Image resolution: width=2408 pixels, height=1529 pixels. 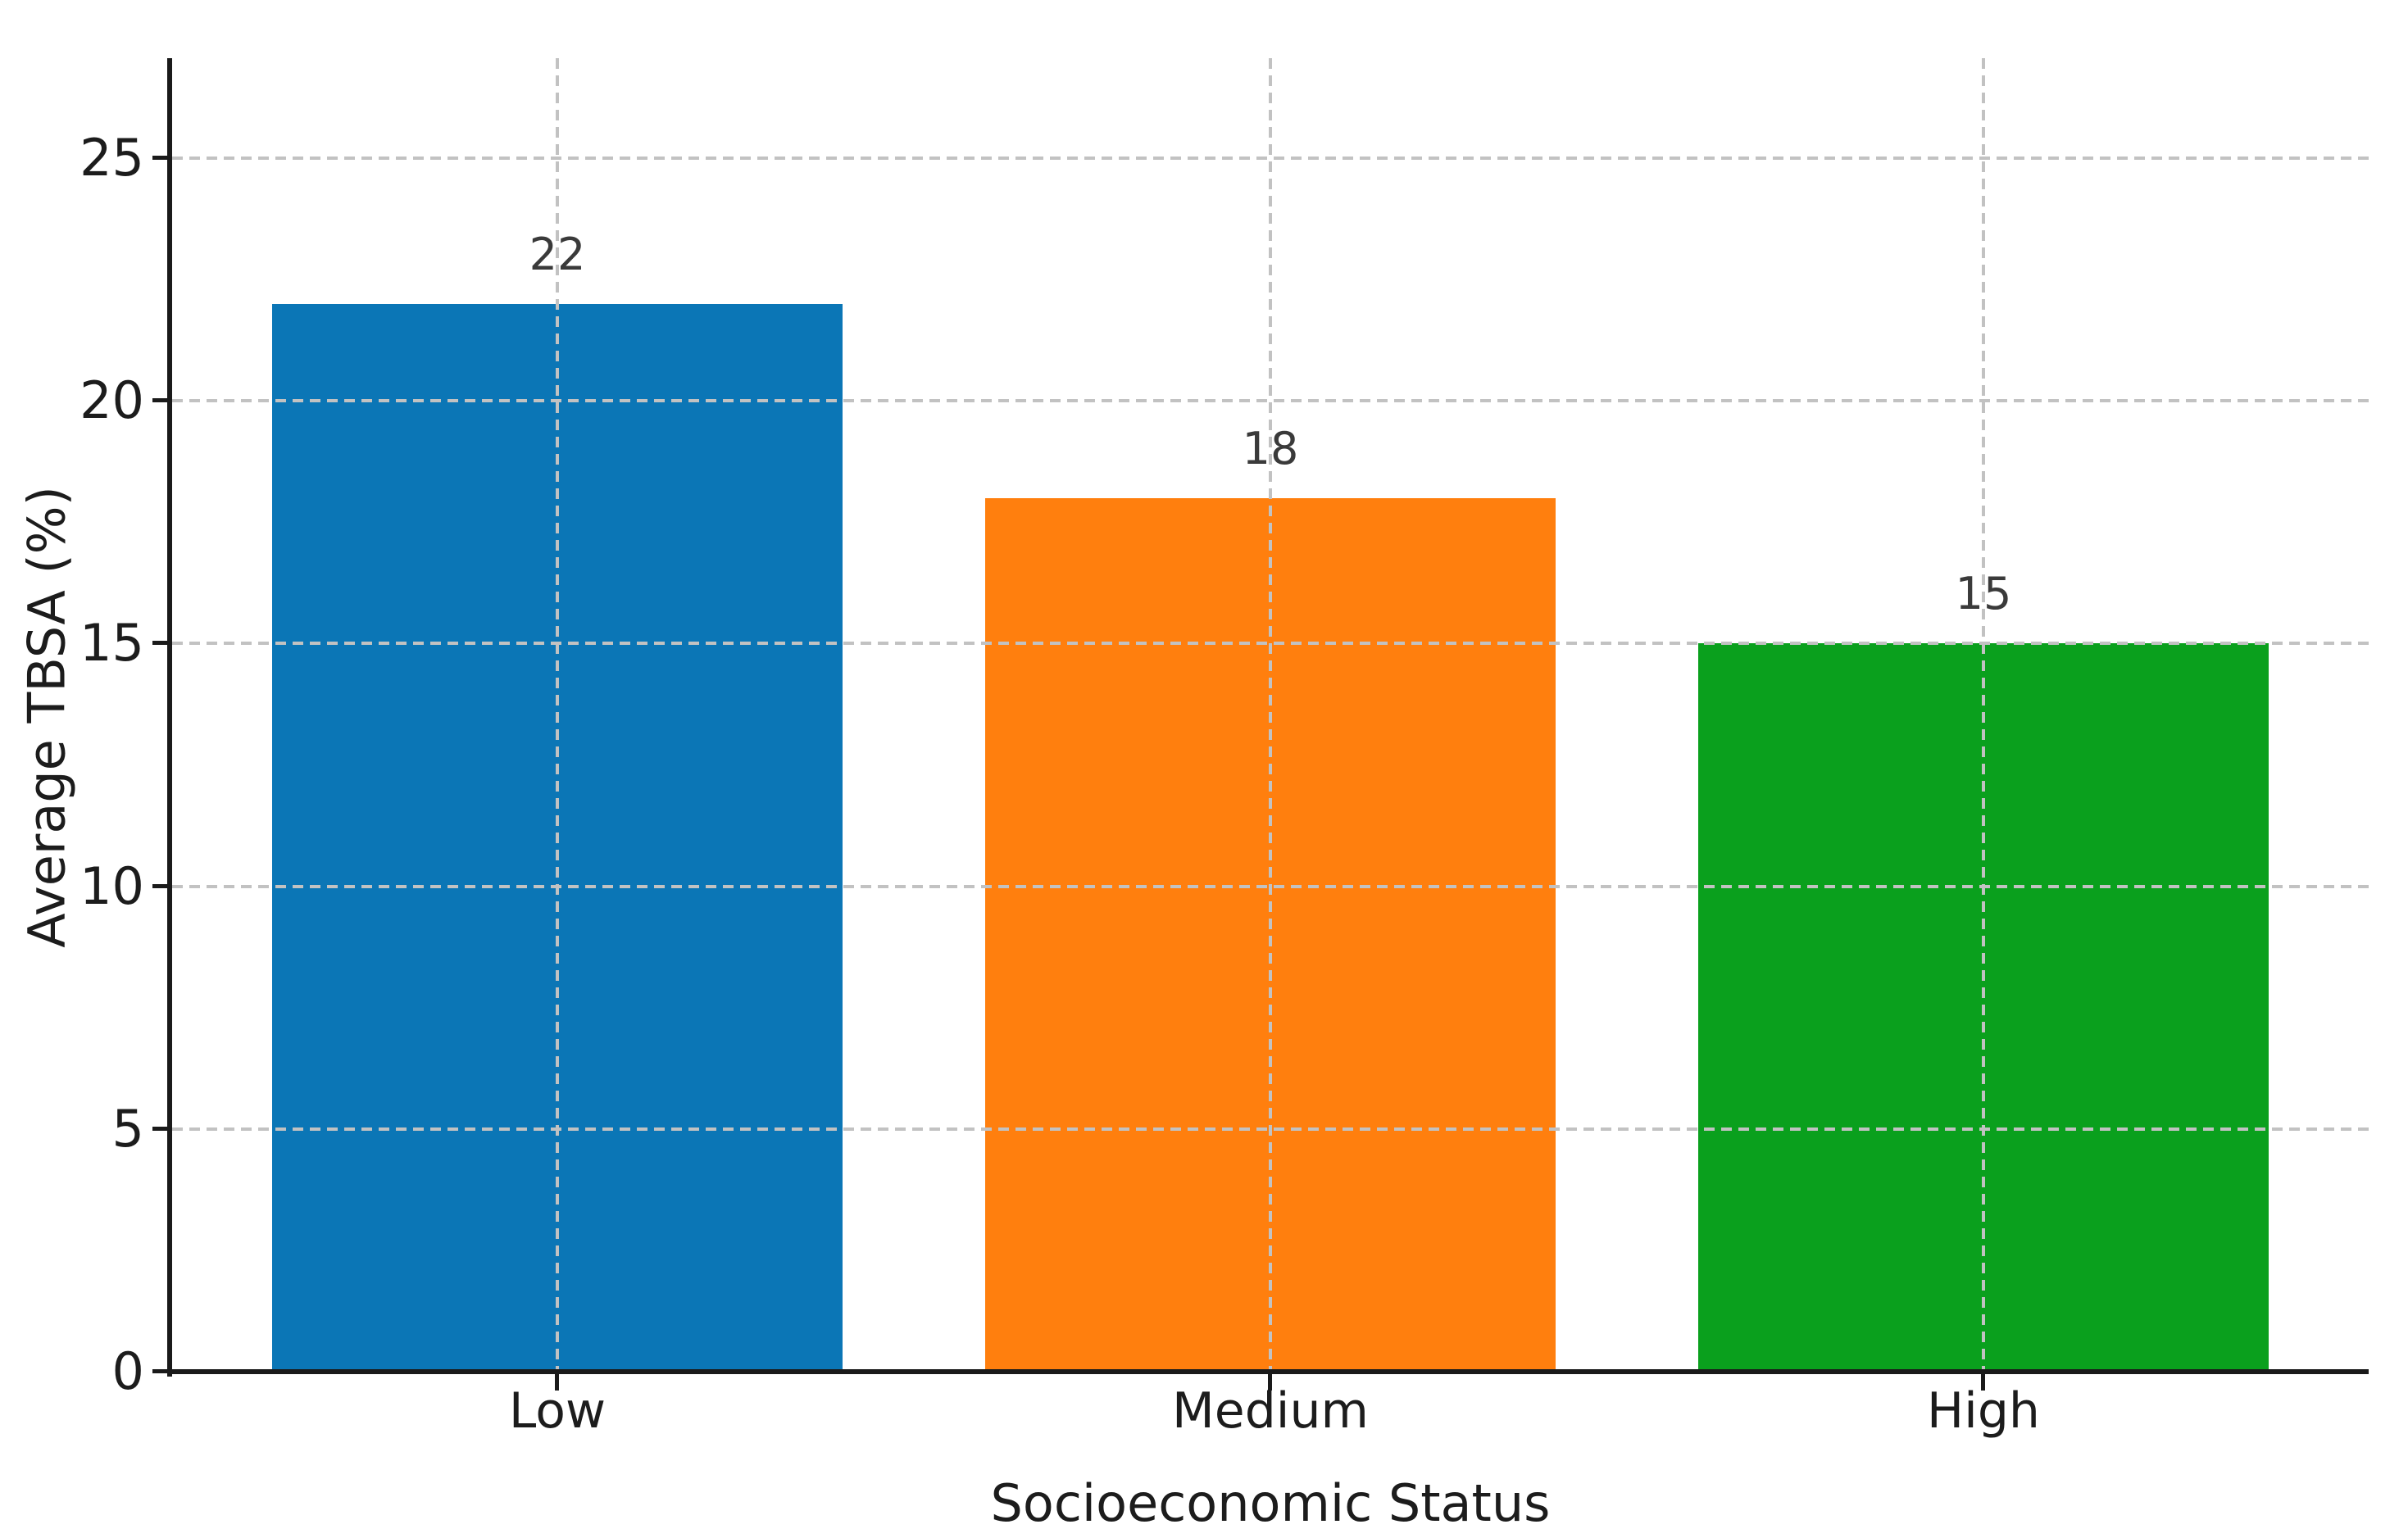 What do you see at coordinates (1270, 1501) in the screenshot?
I see `x-axis-title: Socioeconomic Status` at bounding box center [1270, 1501].